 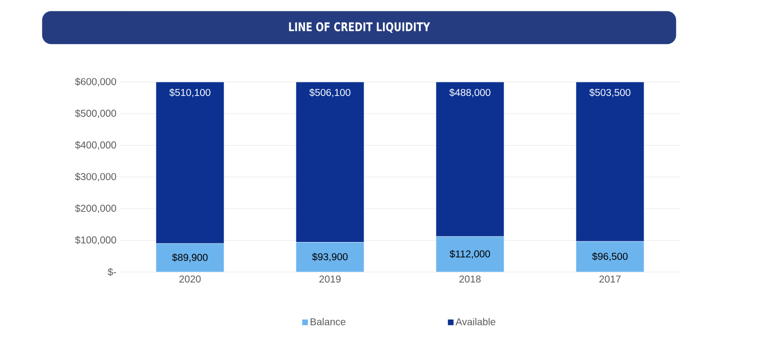 What do you see at coordinates (95, 82) in the screenshot?
I see `y-tick-label: $600,000` at bounding box center [95, 82].